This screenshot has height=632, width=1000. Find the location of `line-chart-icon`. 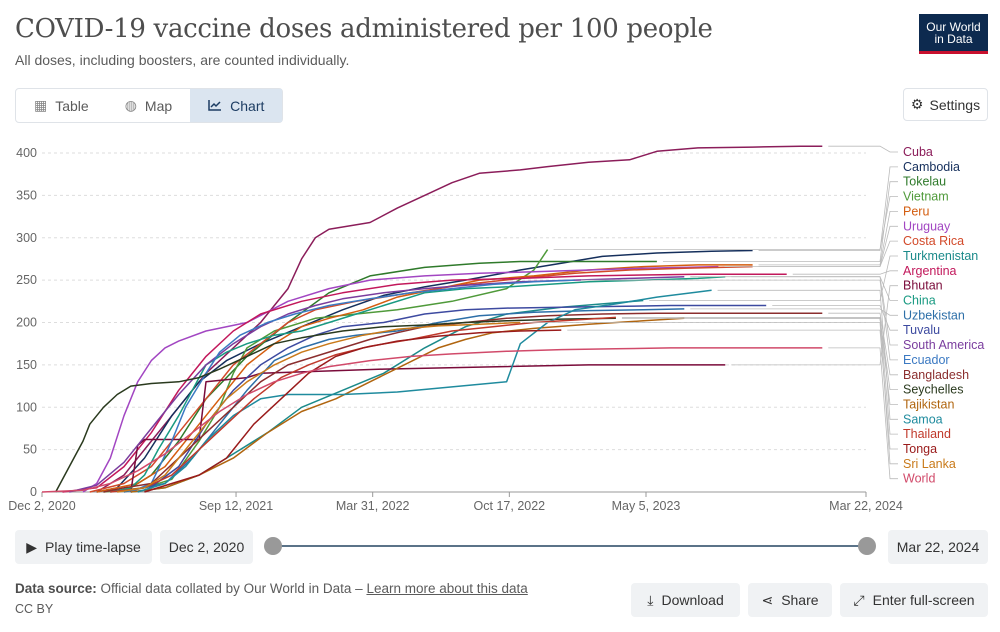

line-chart-icon is located at coordinates (215, 106).